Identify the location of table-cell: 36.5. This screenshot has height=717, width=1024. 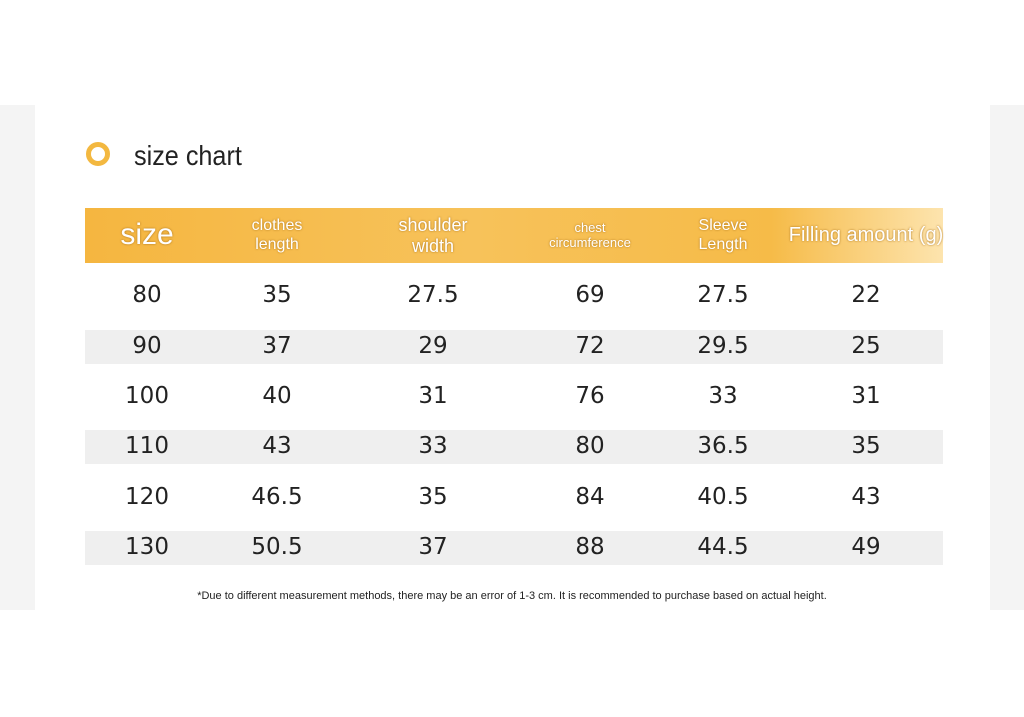
(723, 446).